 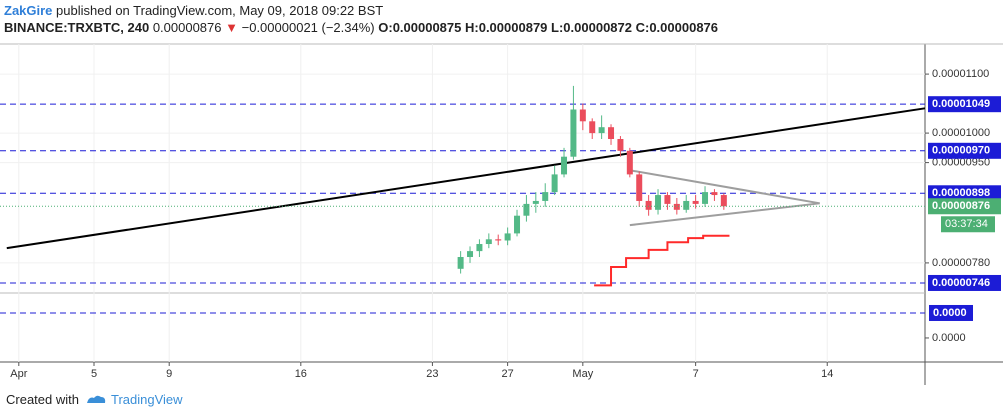 What do you see at coordinates (582, 374) in the screenshot?
I see `x-tick-label: May` at bounding box center [582, 374].